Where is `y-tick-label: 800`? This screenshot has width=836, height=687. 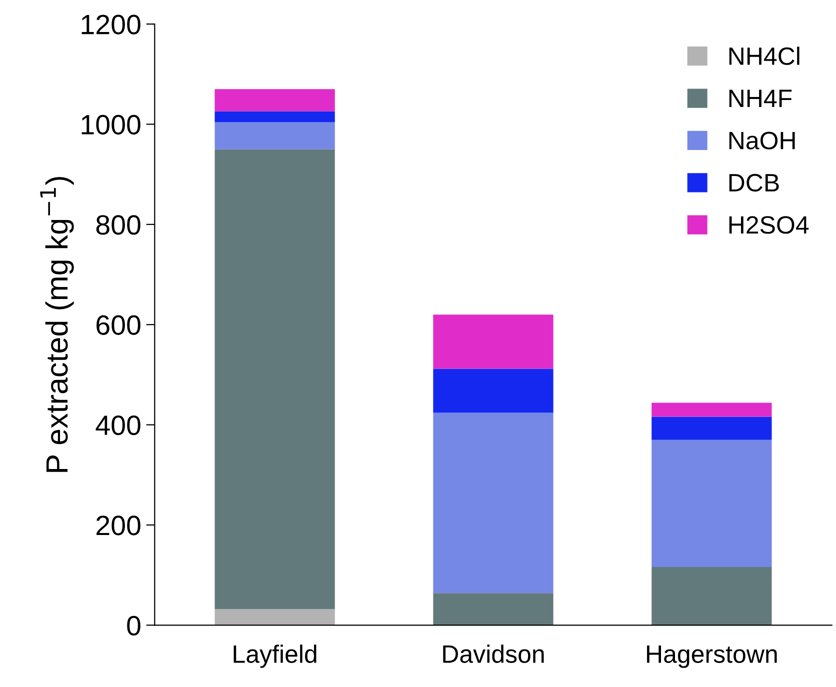 y-tick-label: 800 is located at coordinates (118, 225).